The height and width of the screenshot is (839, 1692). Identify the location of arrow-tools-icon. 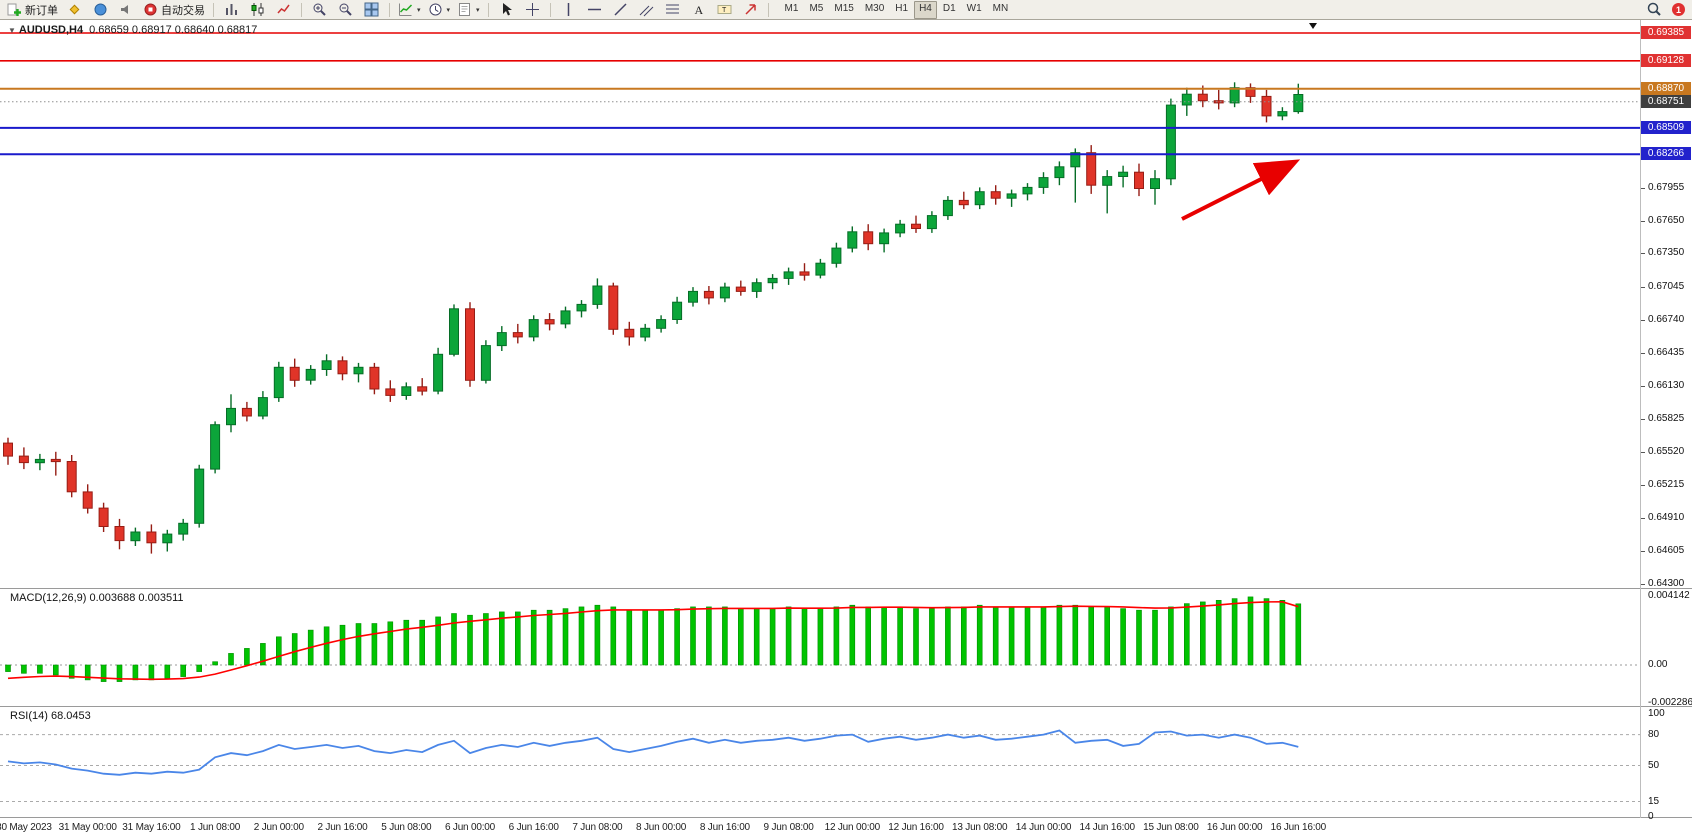
(750, 9).